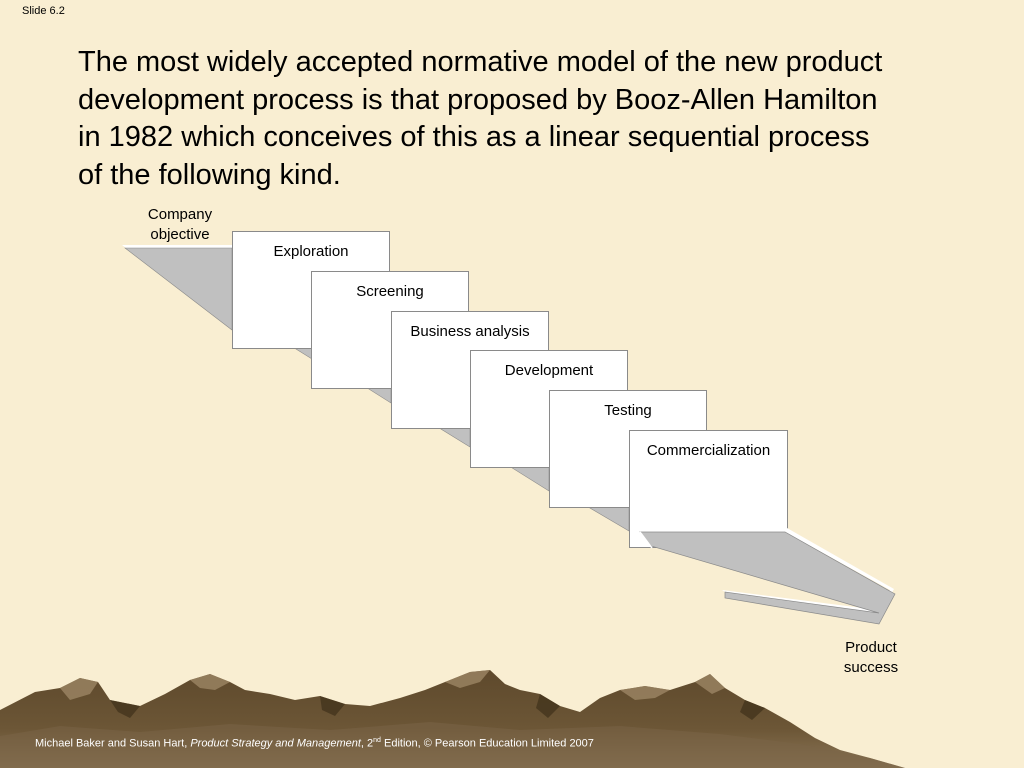 The image size is (1024, 768). Describe the element at coordinates (113, 743) in the screenshot. I see `footer-authors: Michael Baker and Susan Hart,` at that location.